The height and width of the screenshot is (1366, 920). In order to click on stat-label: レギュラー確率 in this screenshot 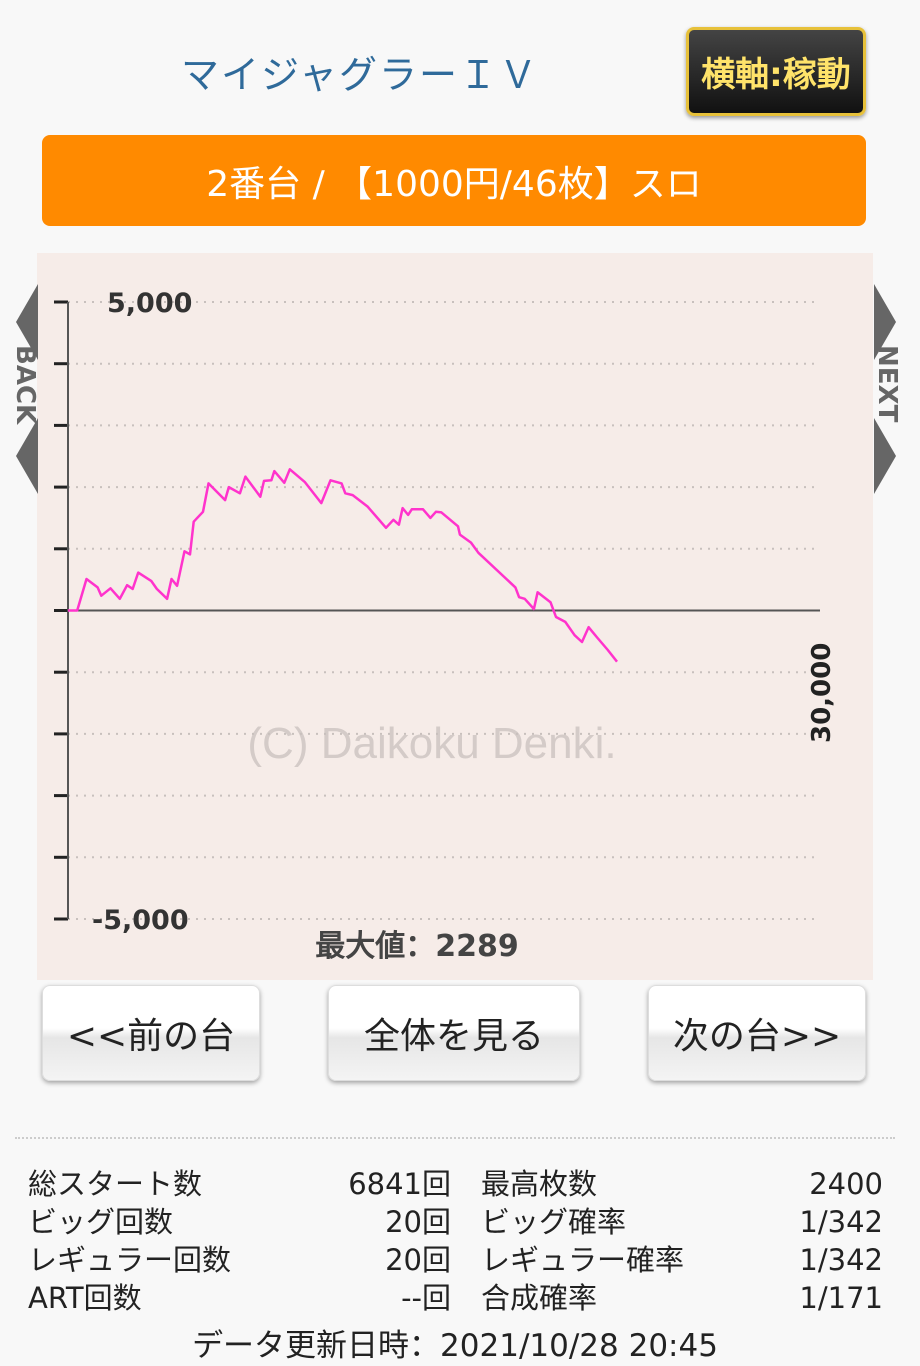, I will do `click(583, 1260)`.